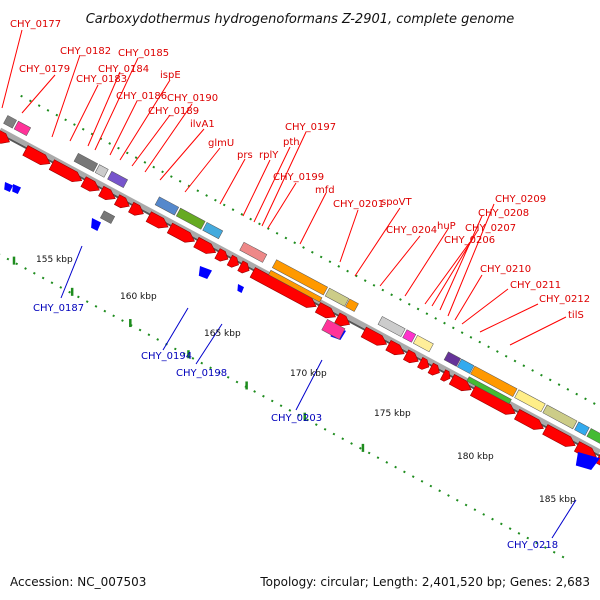 The width and height of the screenshot is (600, 600). Describe the element at coordinates (291, 142) in the screenshot. I see `gene-label-forward: pth` at that location.